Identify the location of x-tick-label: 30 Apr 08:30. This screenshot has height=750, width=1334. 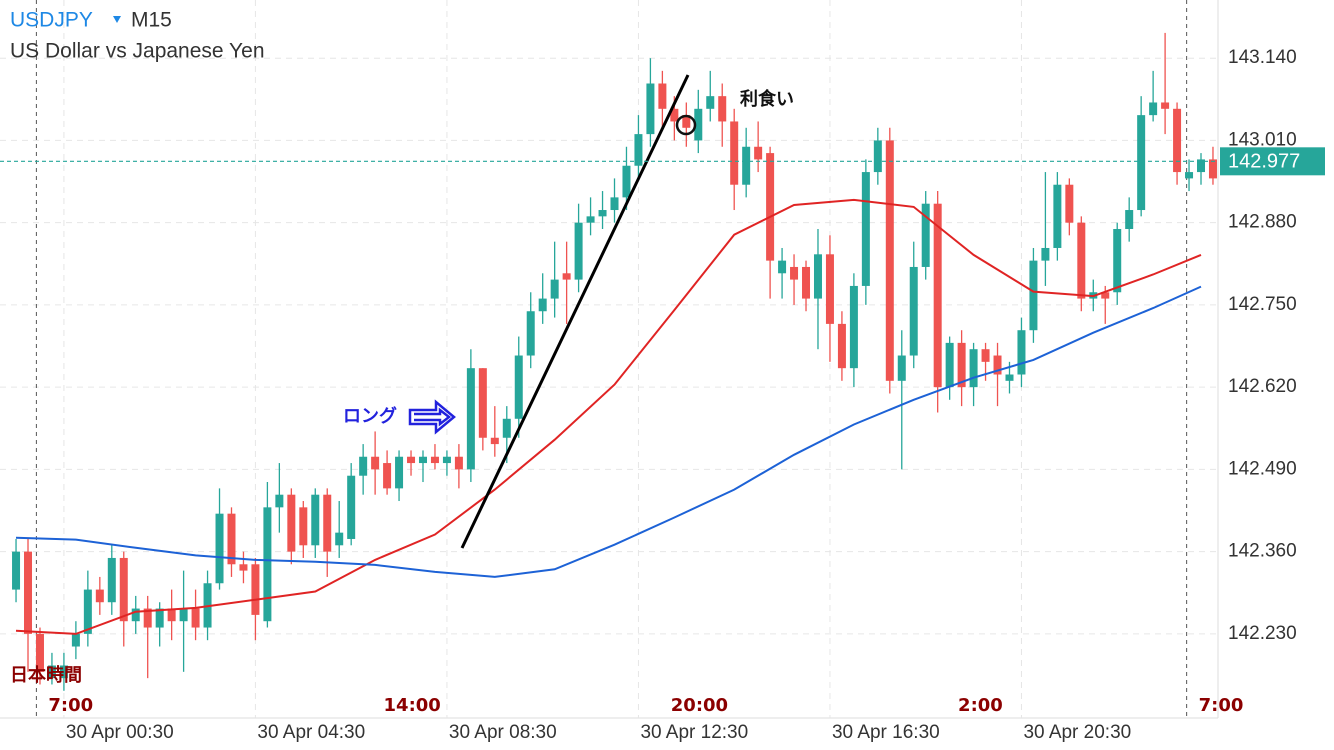
(503, 732).